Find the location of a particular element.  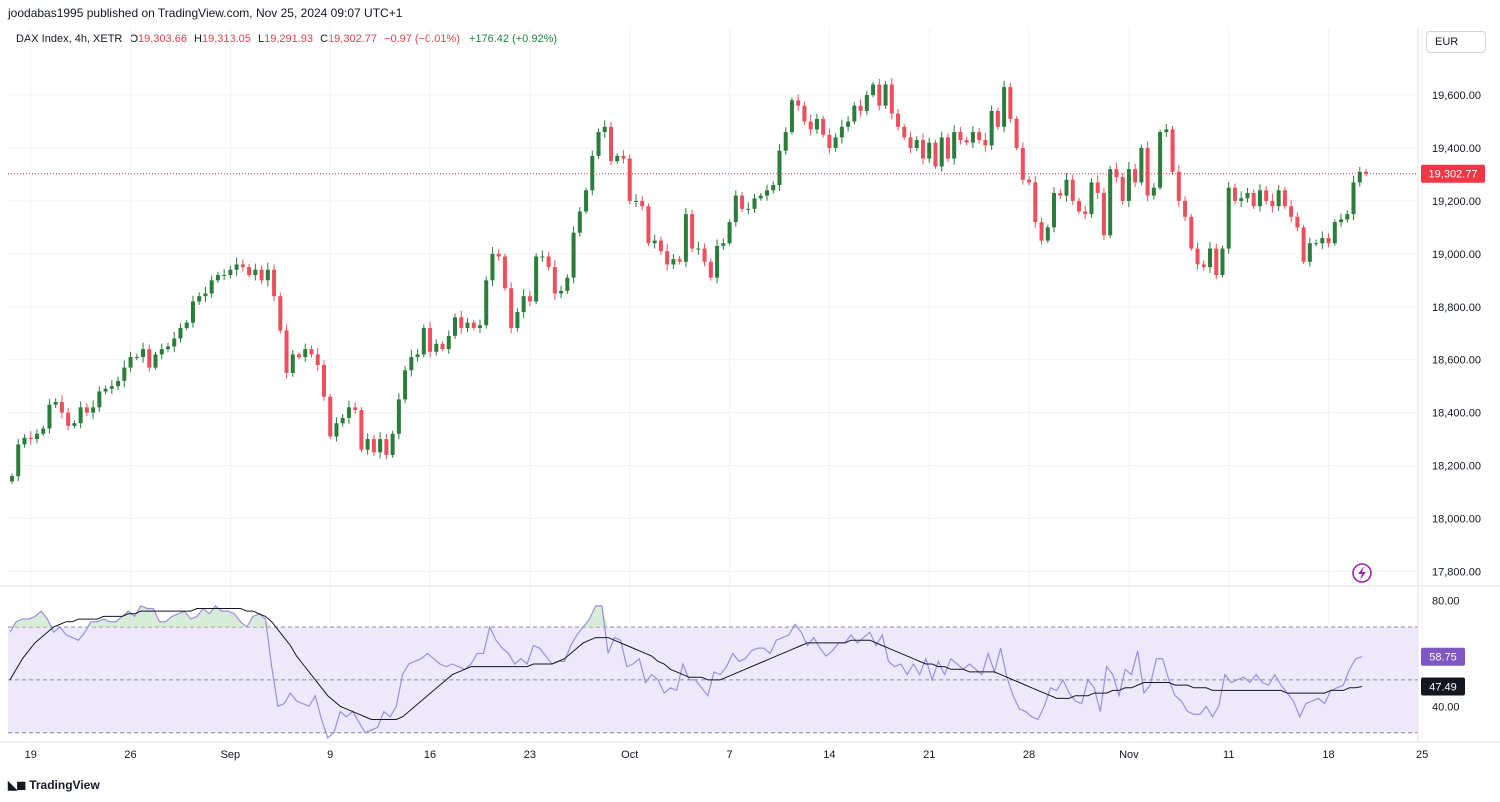

rsi-tick-label: 40.00 is located at coordinates (1446, 707).